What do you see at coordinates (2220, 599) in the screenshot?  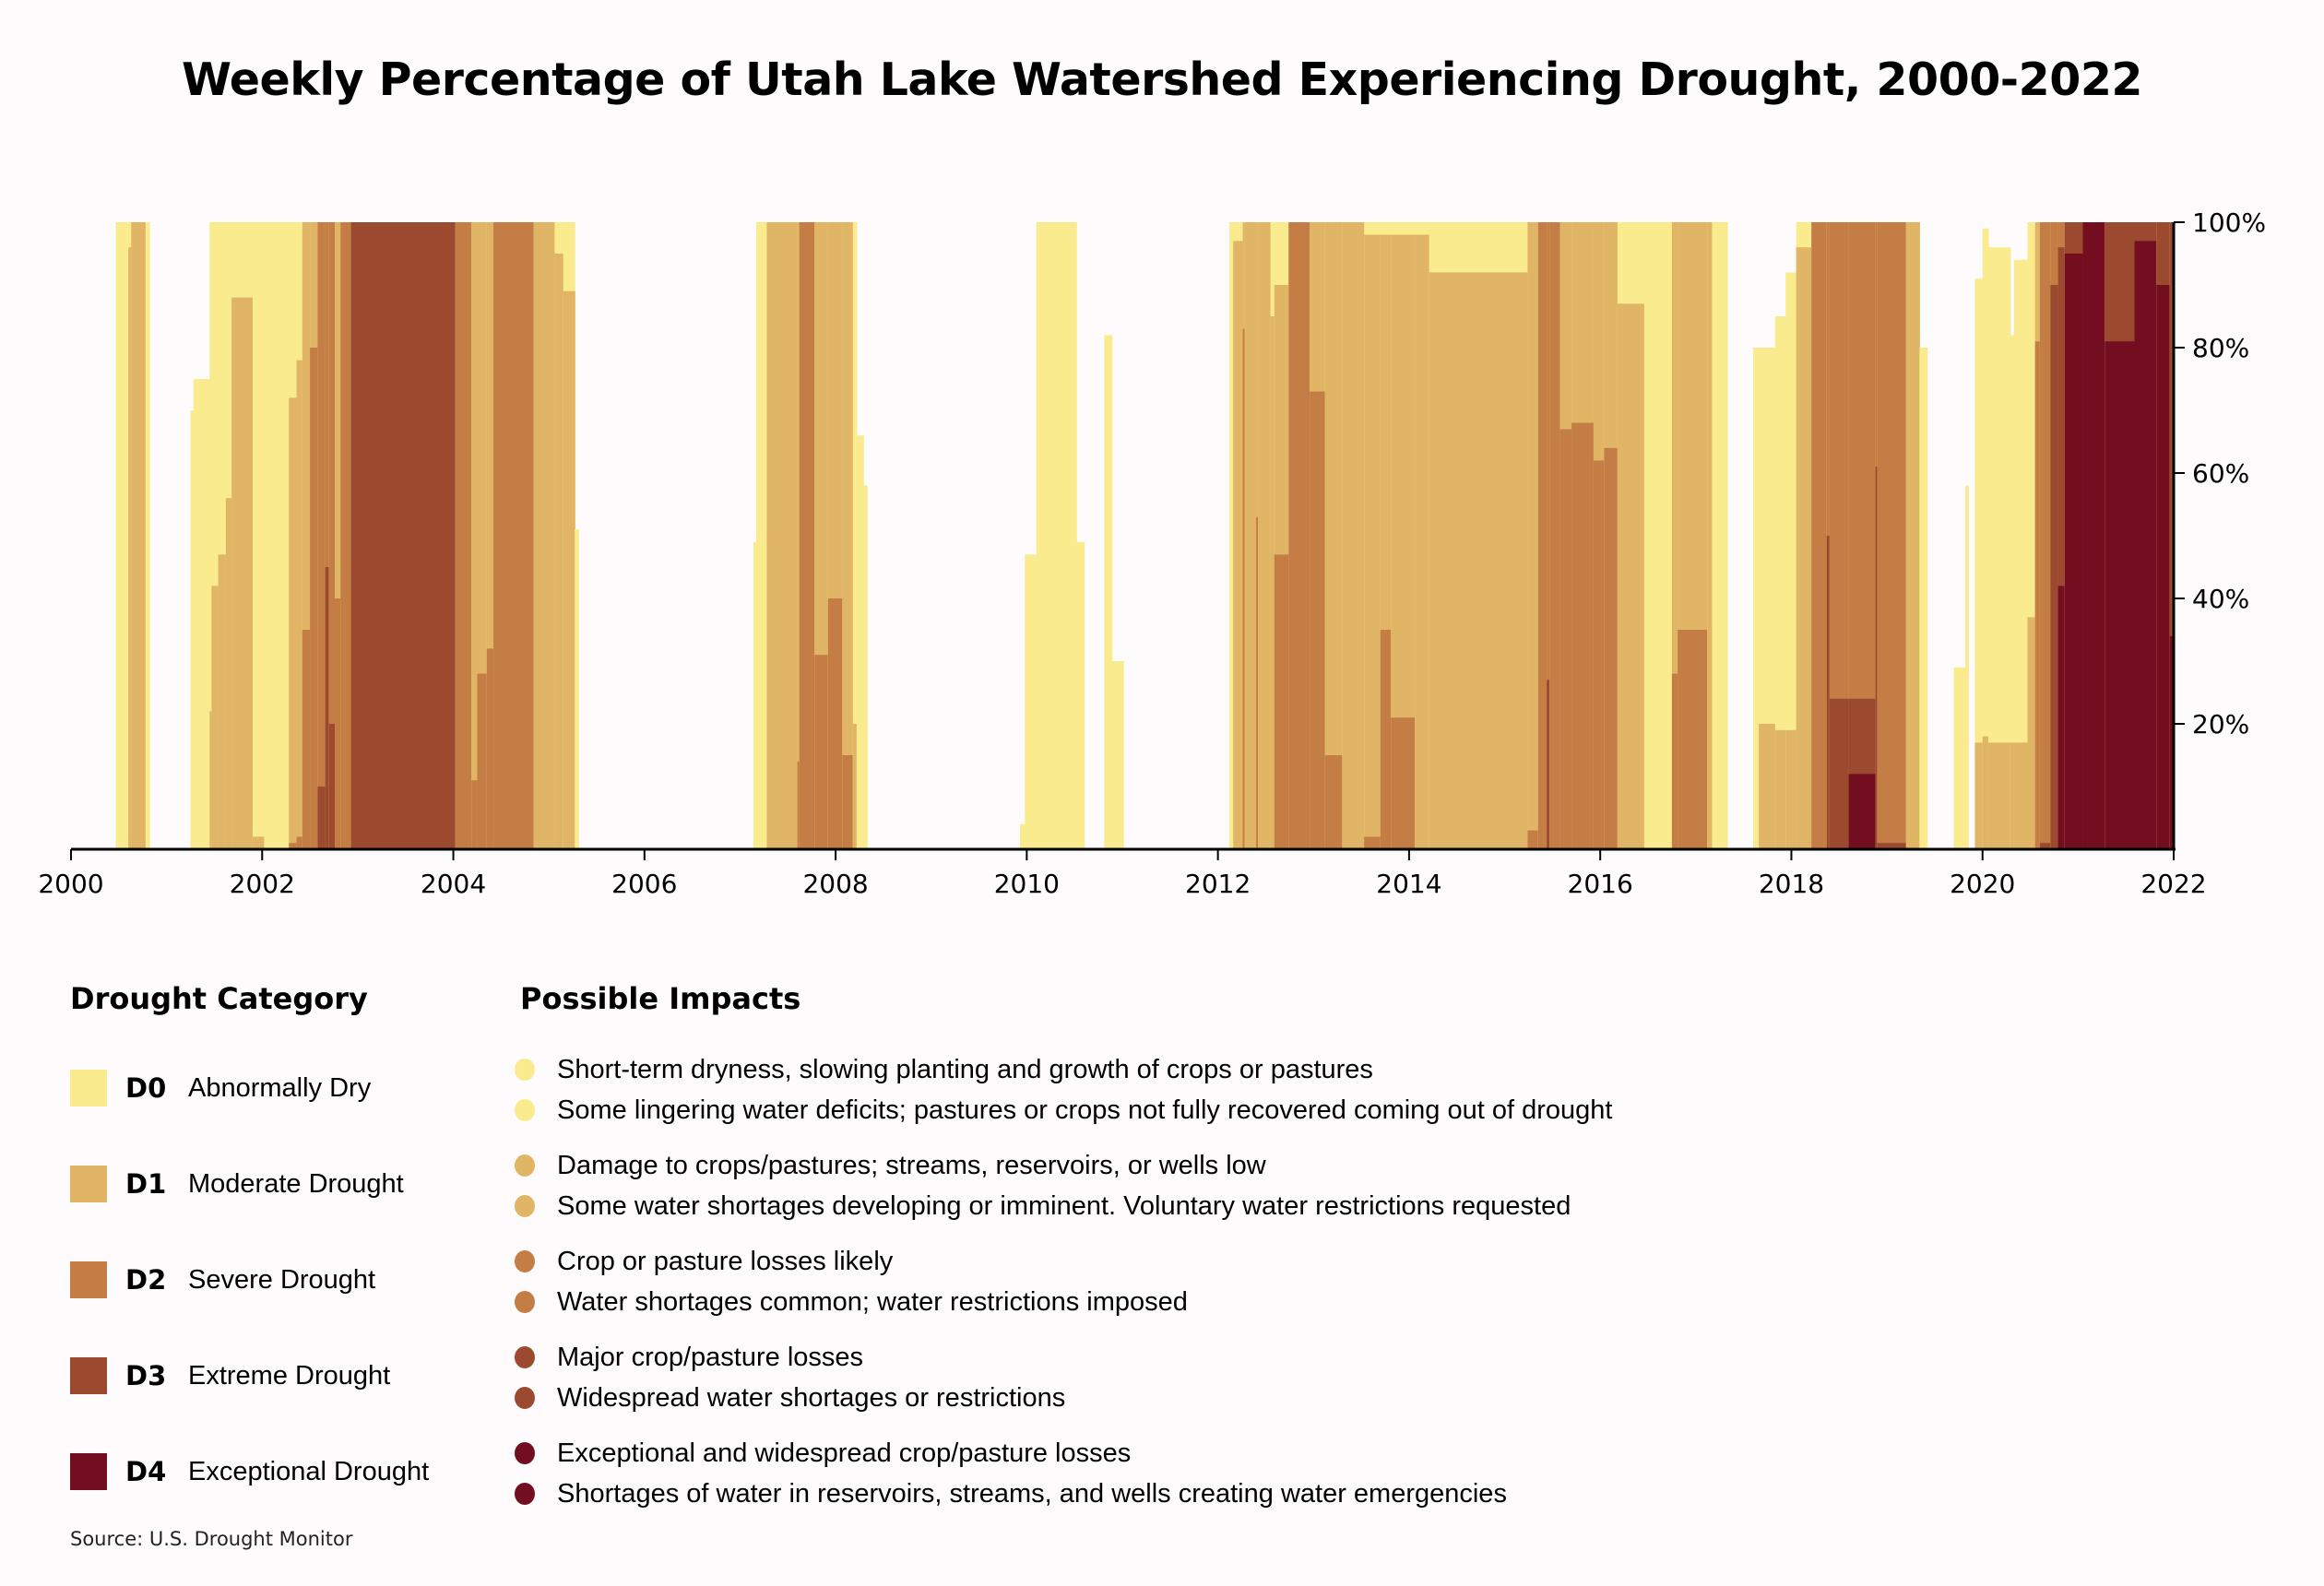 I see `y-tick-label: 40%` at bounding box center [2220, 599].